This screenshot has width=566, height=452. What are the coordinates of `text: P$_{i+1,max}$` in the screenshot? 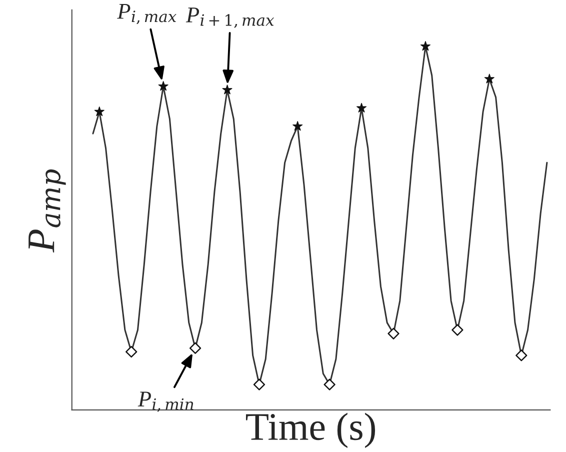 It's located at (230, 18).